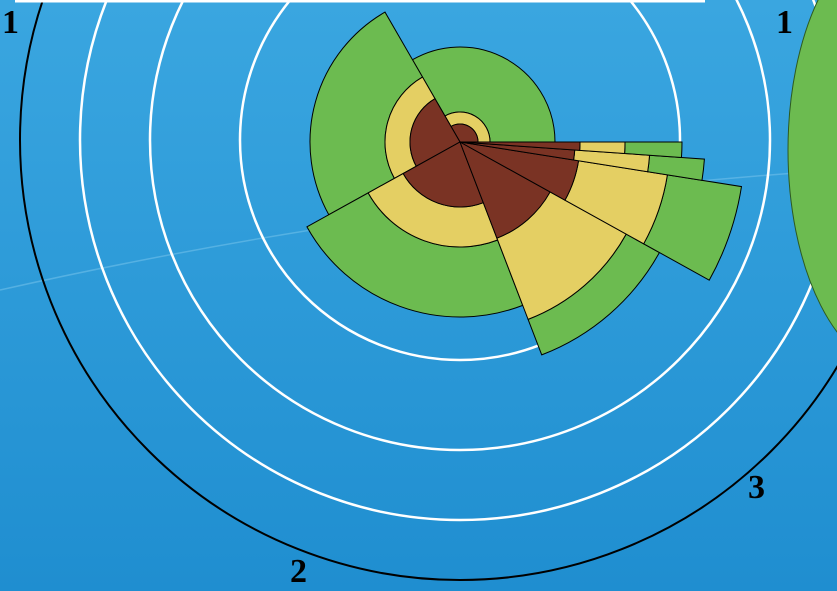  I want to click on green-shape, so click(812, 166).